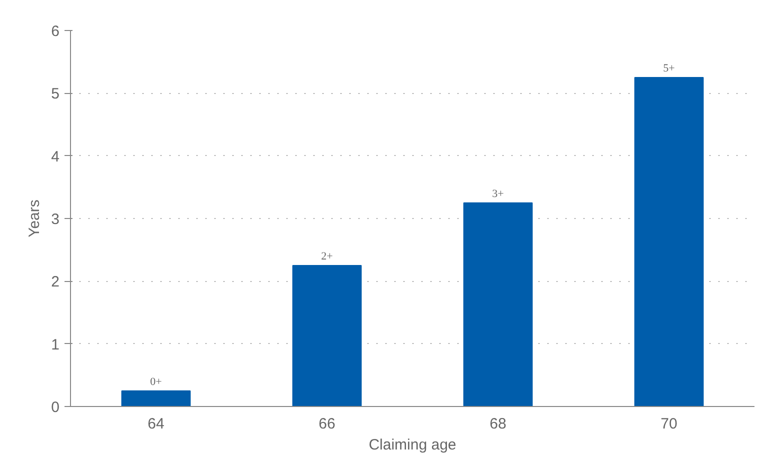  Describe the element at coordinates (55, 345) in the screenshot. I see `y-tick-label: 1` at that location.